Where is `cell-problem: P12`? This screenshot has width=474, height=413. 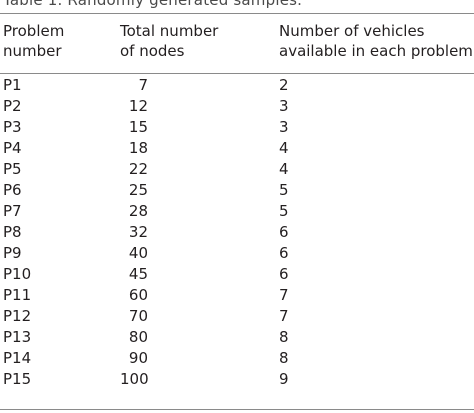 cell-problem: P12 is located at coordinates (17, 316).